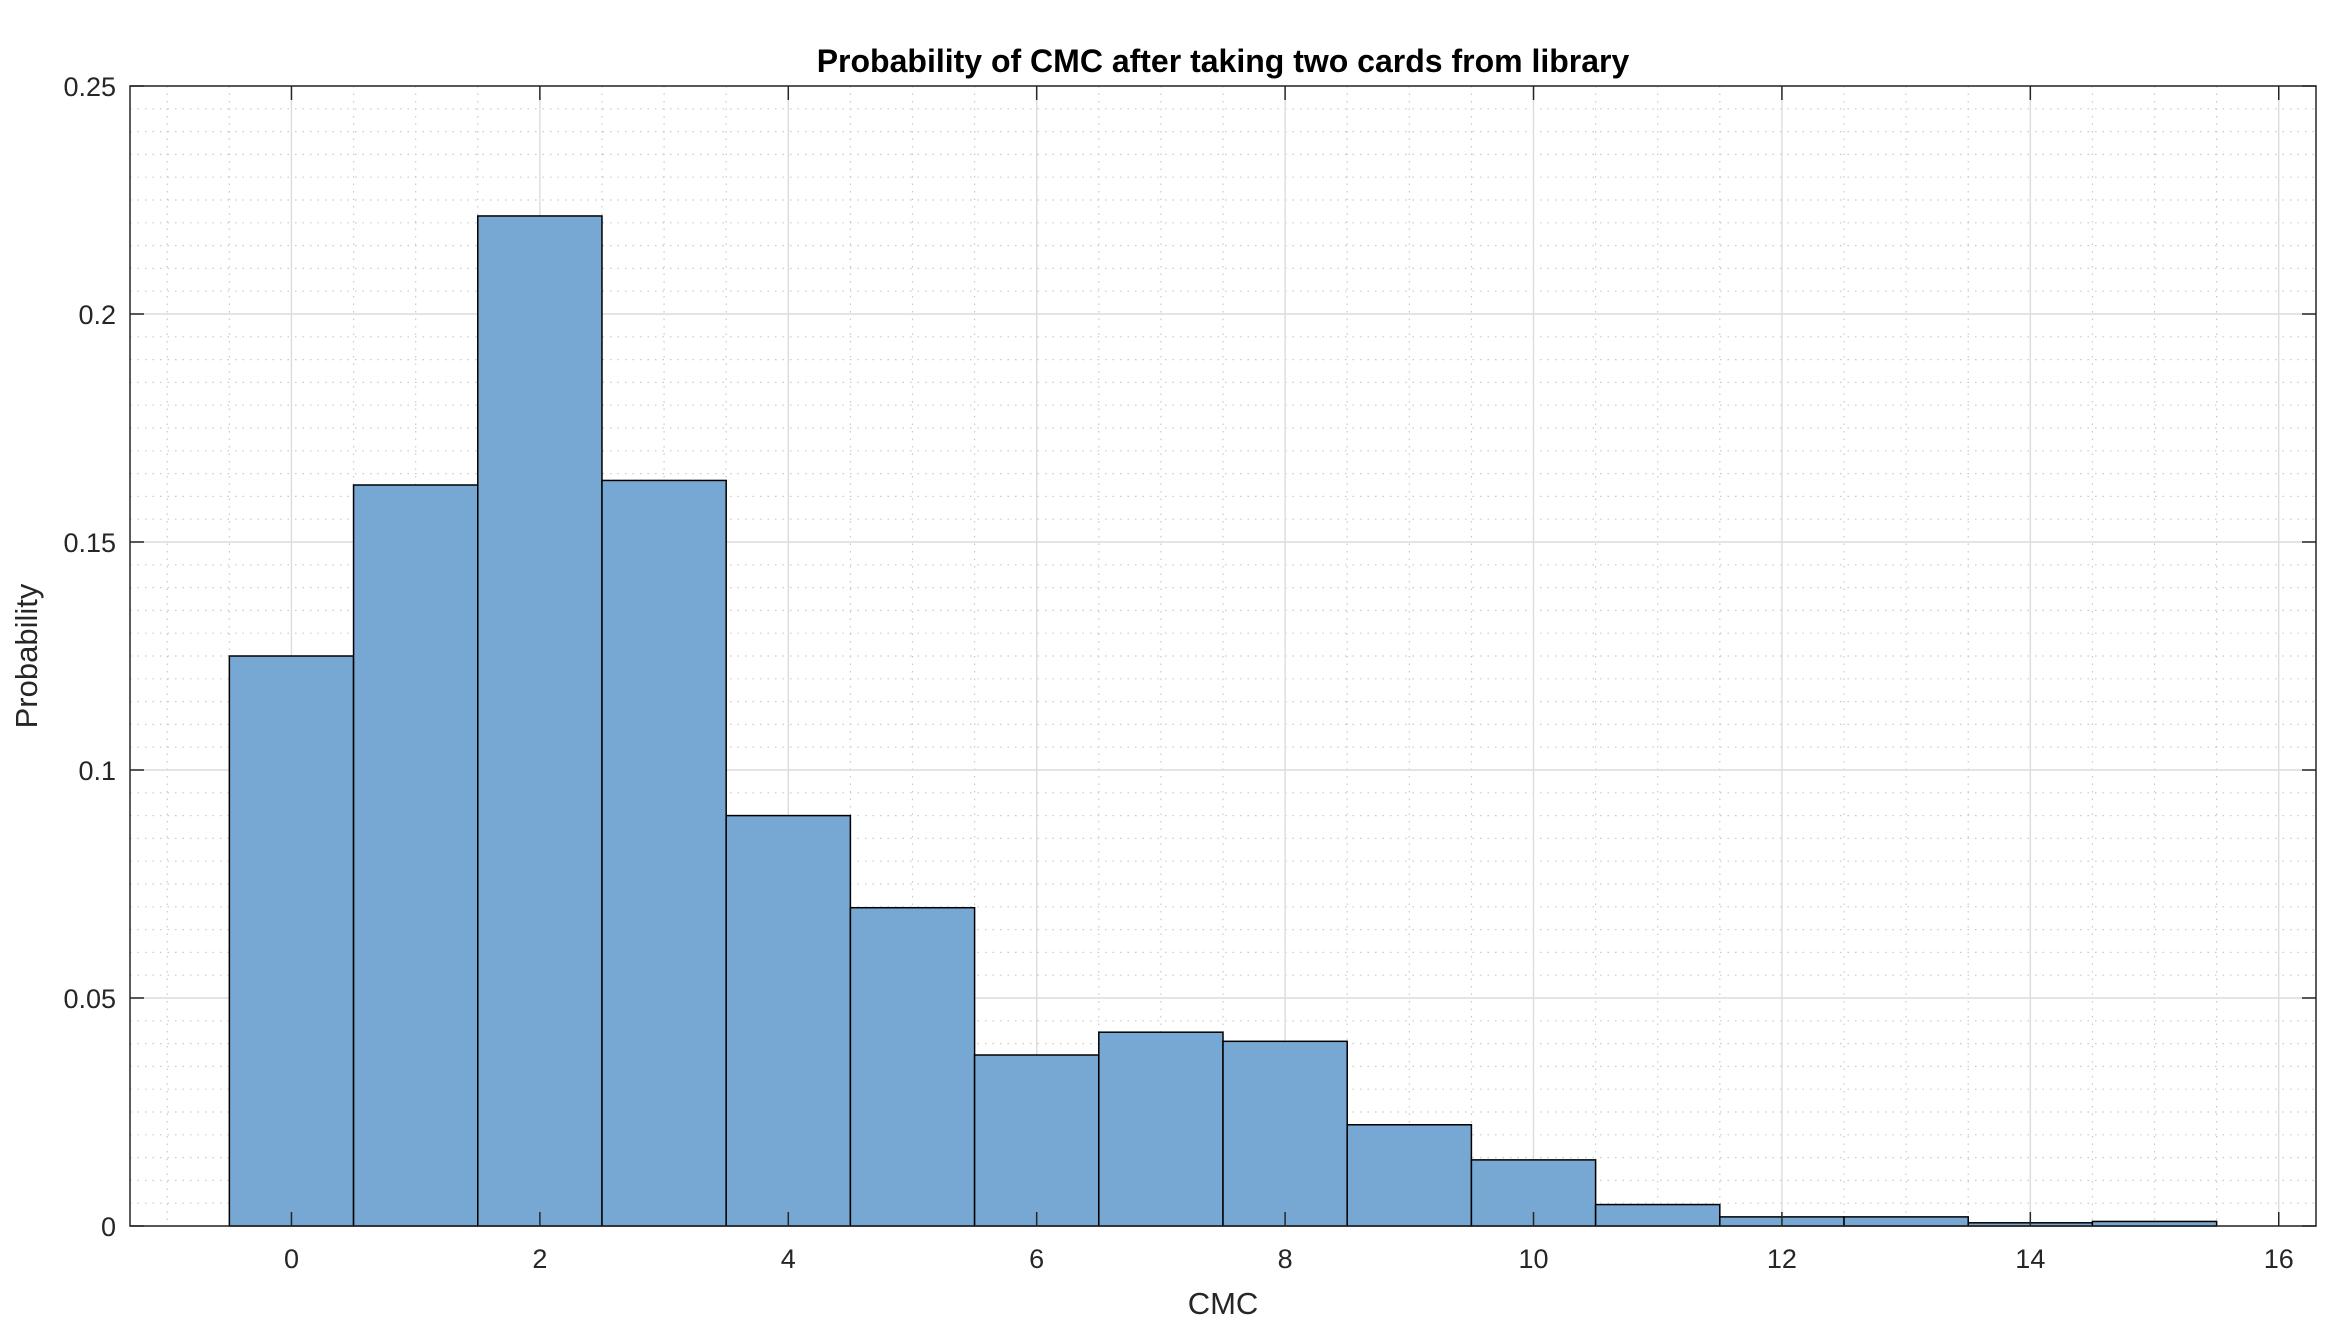 Image resolution: width=2342 pixels, height=1322 pixels. What do you see at coordinates (89, 543) in the screenshot?
I see `y-tick-label: 0.15` at bounding box center [89, 543].